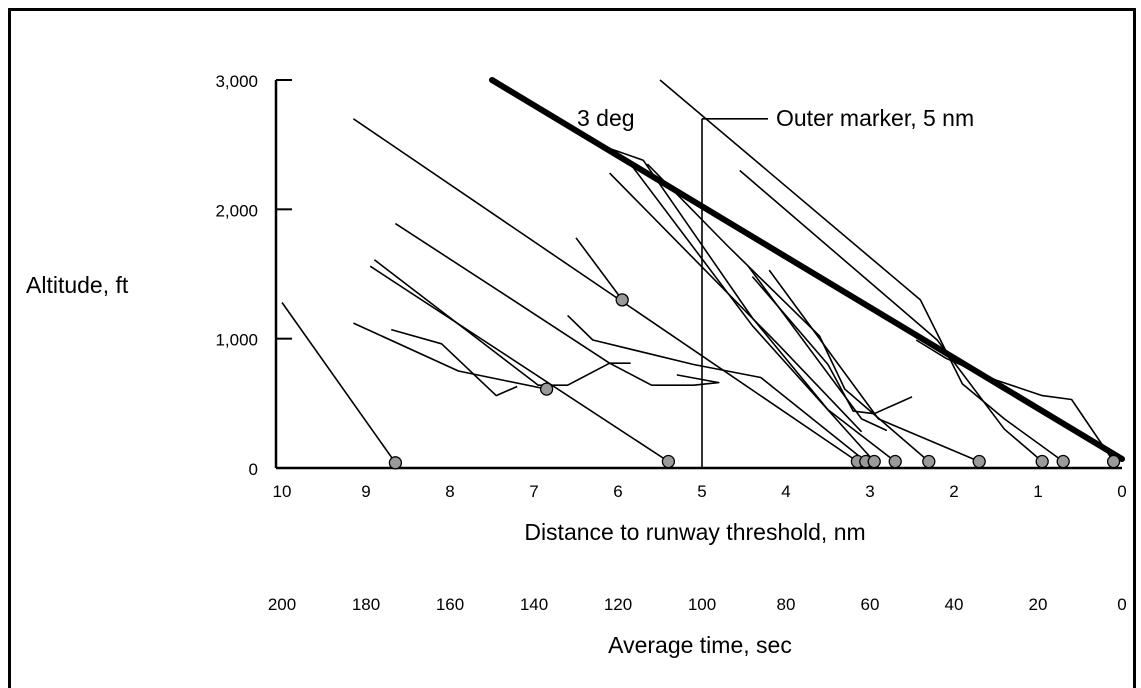 The image size is (1141, 688). Describe the element at coordinates (236, 340) in the screenshot. I see `y-tick-label: 1,000` at that location.